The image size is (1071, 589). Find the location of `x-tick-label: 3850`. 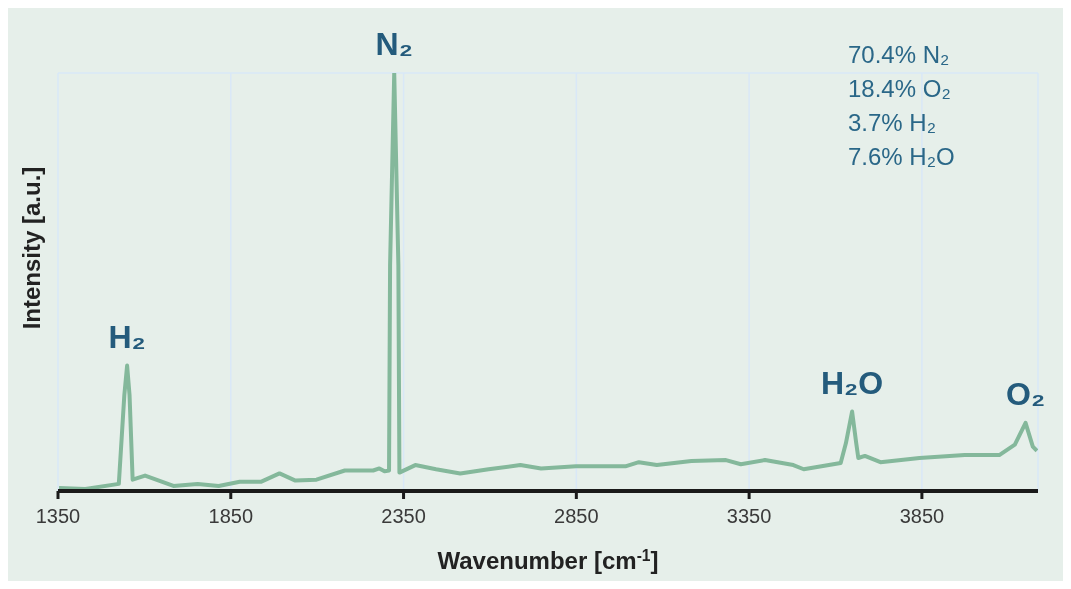

x-tick-label: 3850 is located at coordinates (922, 516).